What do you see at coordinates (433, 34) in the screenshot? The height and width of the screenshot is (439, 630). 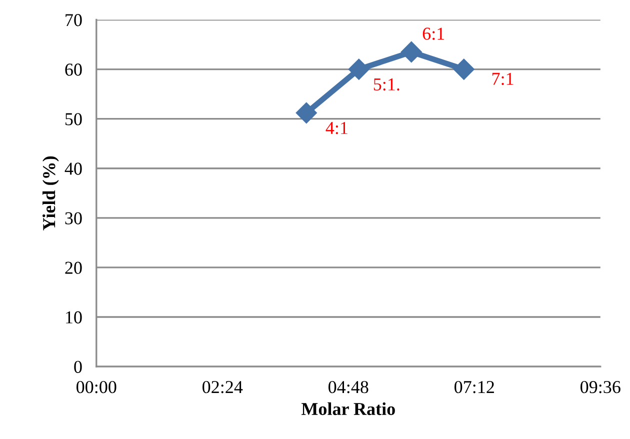 I see `annotation: 6:1` at bounding box center [433, 34].